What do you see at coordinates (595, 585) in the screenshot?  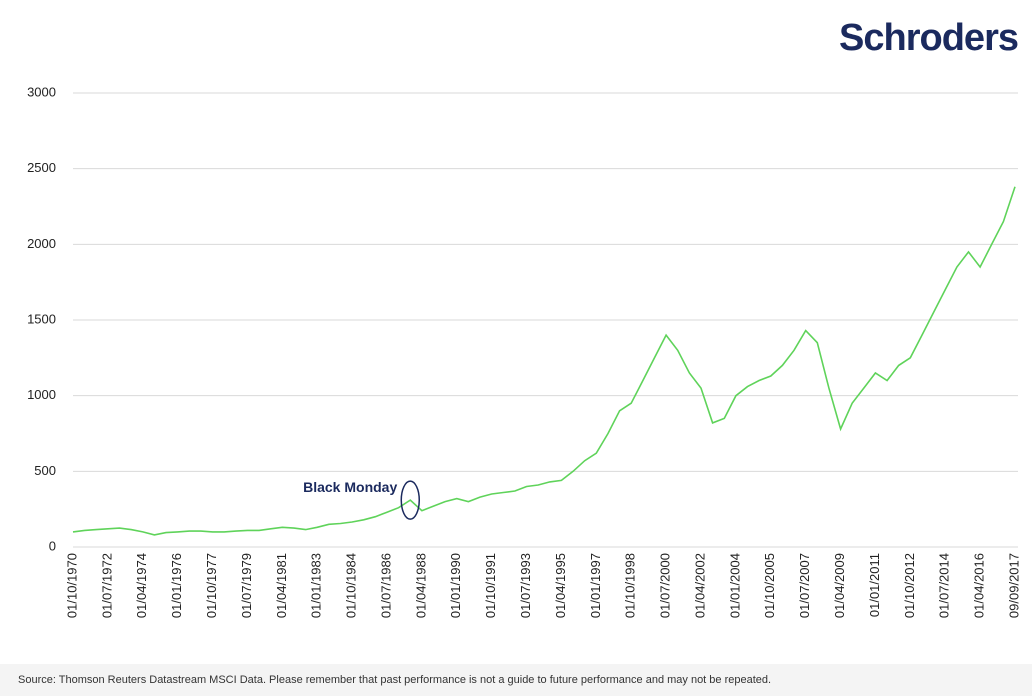 I see `x-tick-label: 01/01/1997` at bounding box center [595, 585].